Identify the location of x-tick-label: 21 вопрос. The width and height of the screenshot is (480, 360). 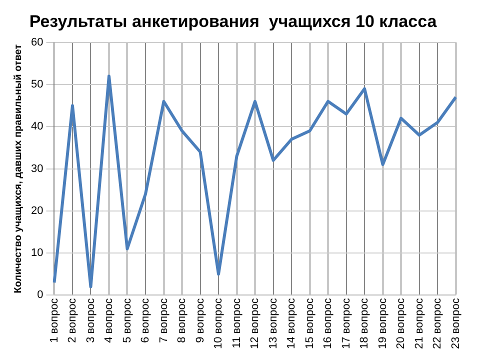
(419, 324).